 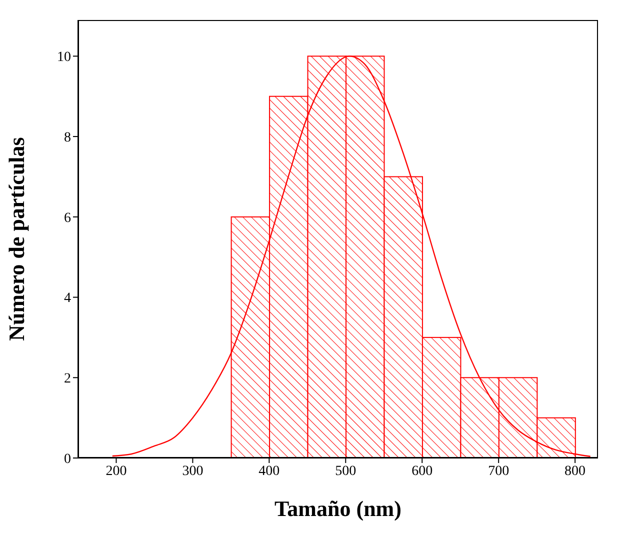 I want to click on y-axis-title: Número de partículas, so click(x=16, y=238).